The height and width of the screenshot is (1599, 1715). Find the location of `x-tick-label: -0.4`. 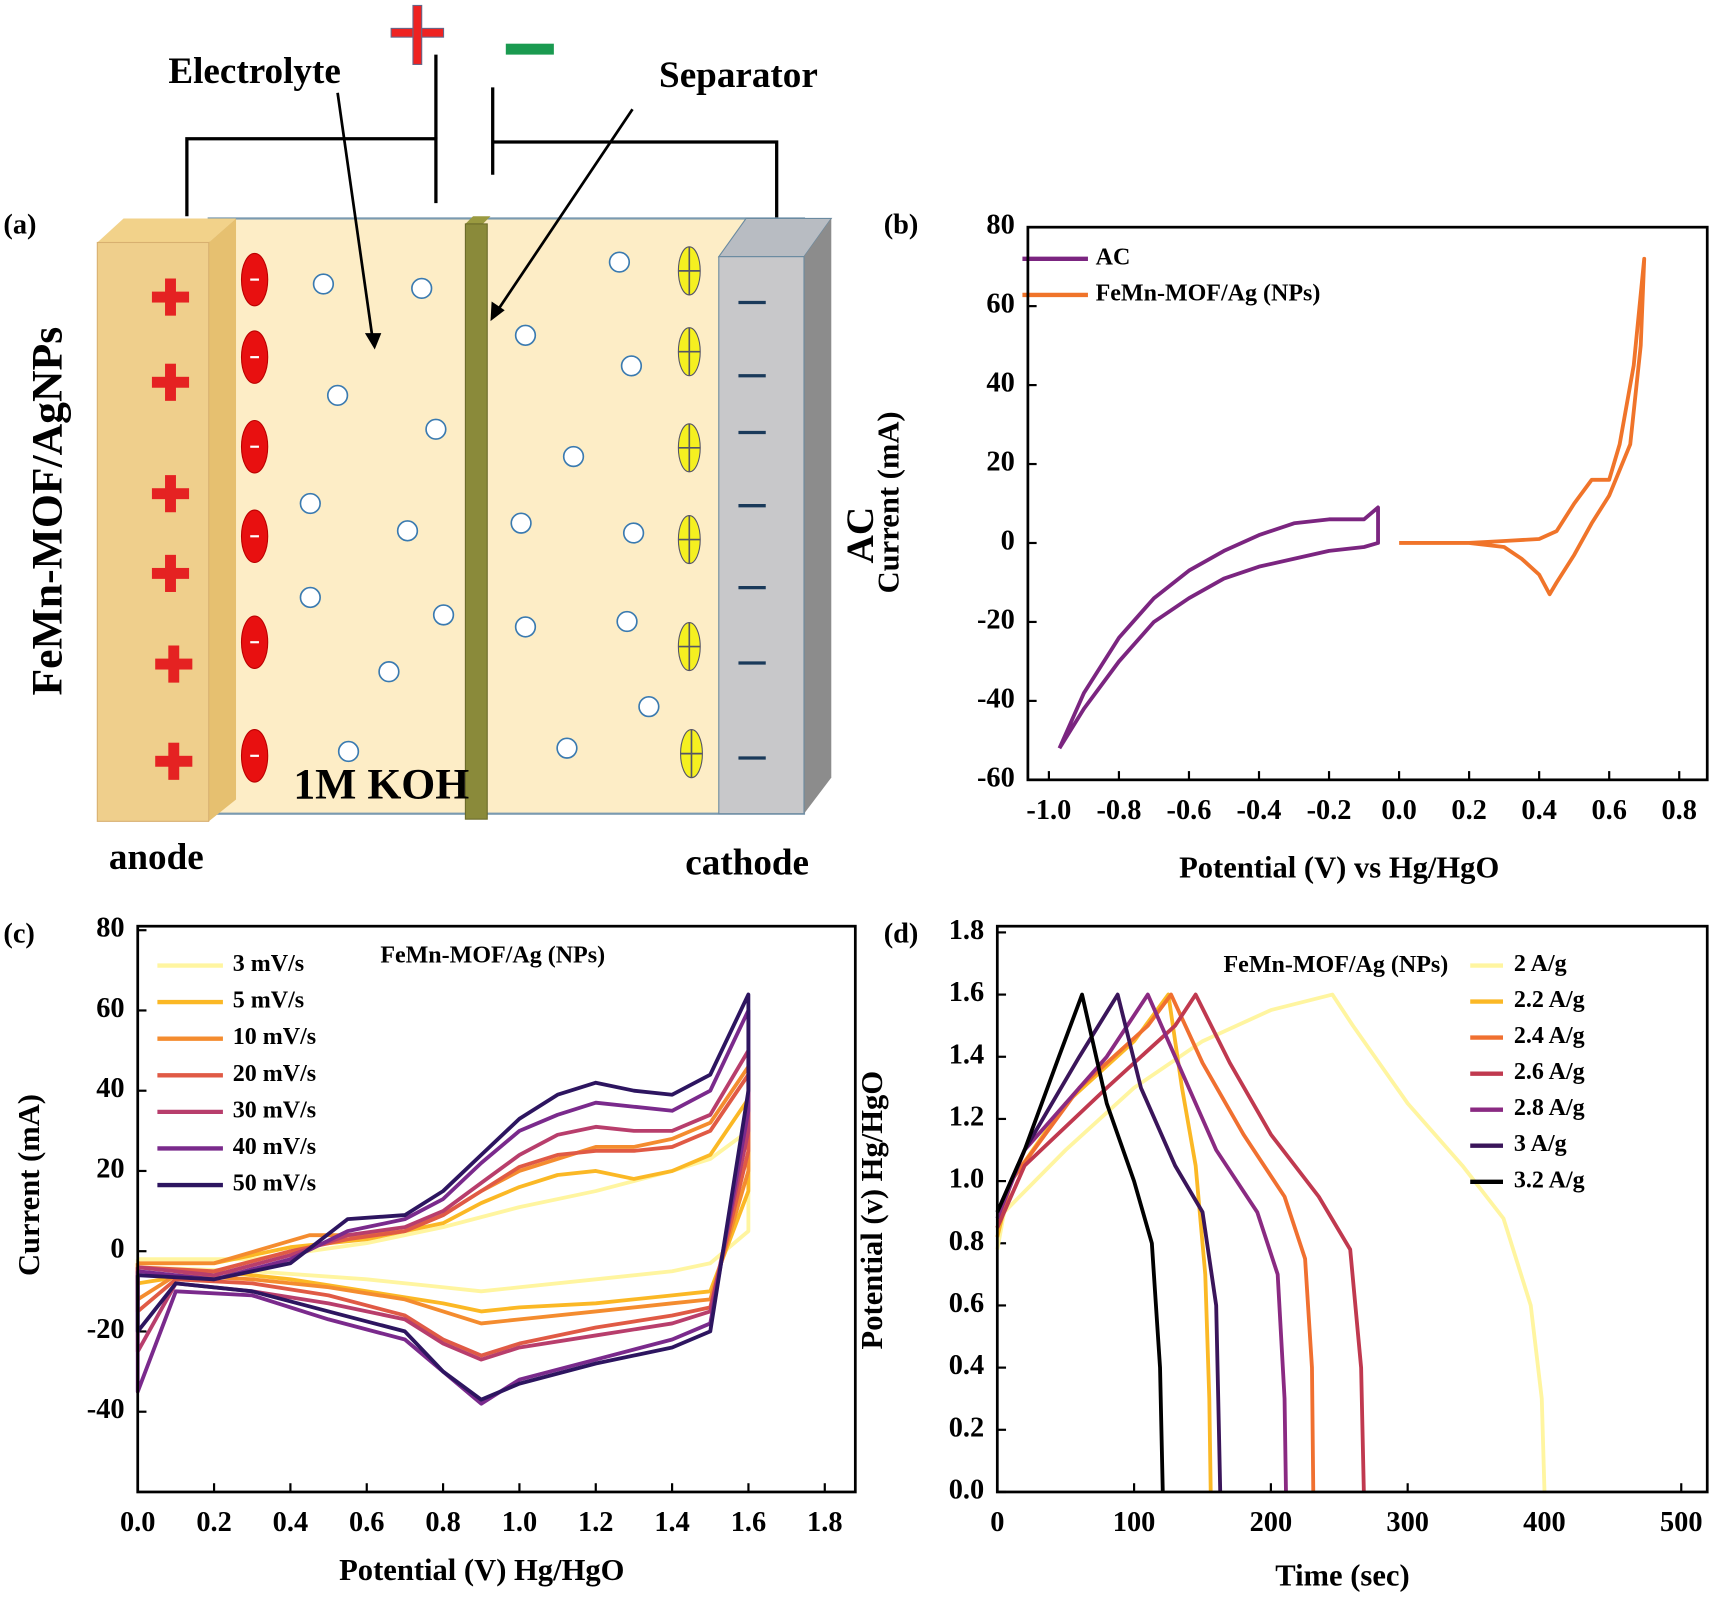

x-tick-label: -0.4 is located at coordinates (1259, 810).